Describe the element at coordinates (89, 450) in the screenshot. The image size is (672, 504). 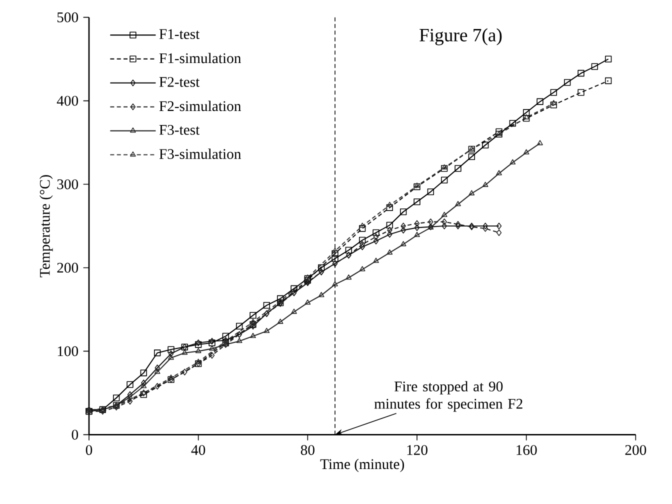
I see `x-tick-label: 0` at that location.